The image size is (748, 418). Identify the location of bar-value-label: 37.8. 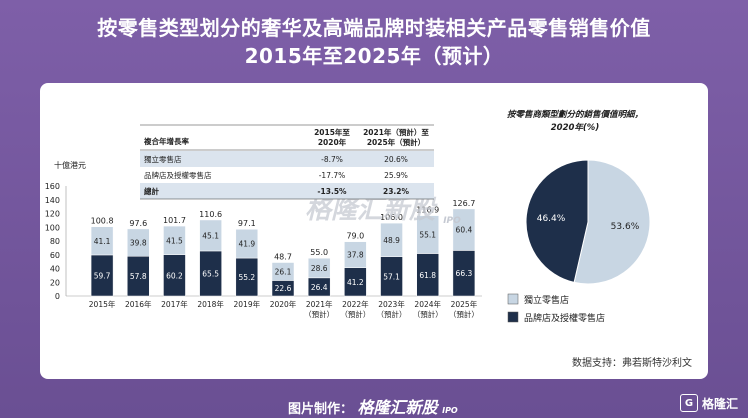
(355, 255).